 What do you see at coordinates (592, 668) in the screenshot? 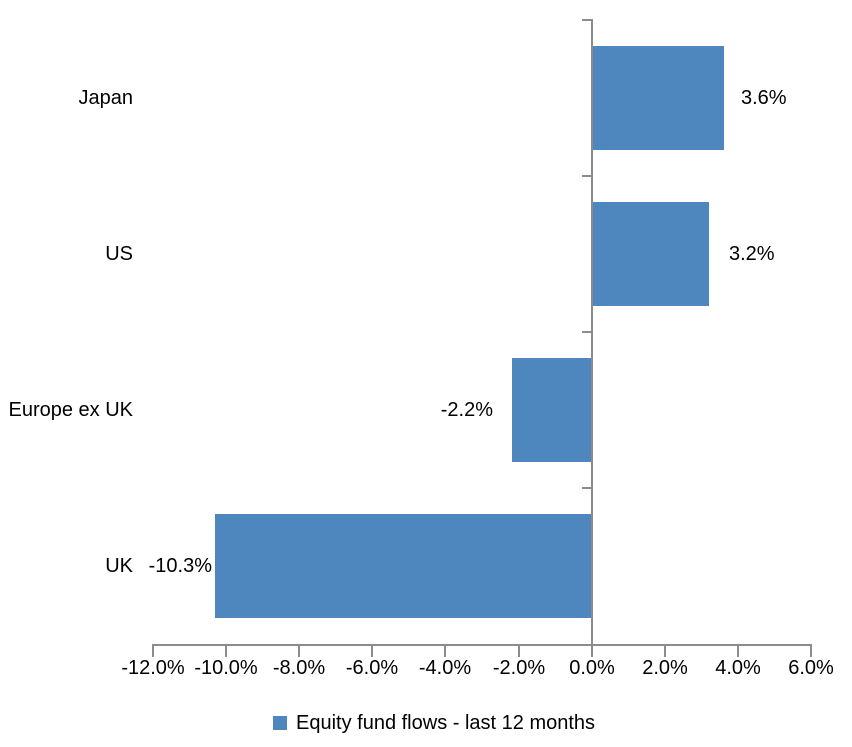
I see `x-axis-tick-label: 0.0%` at bounding box center [592, 668].